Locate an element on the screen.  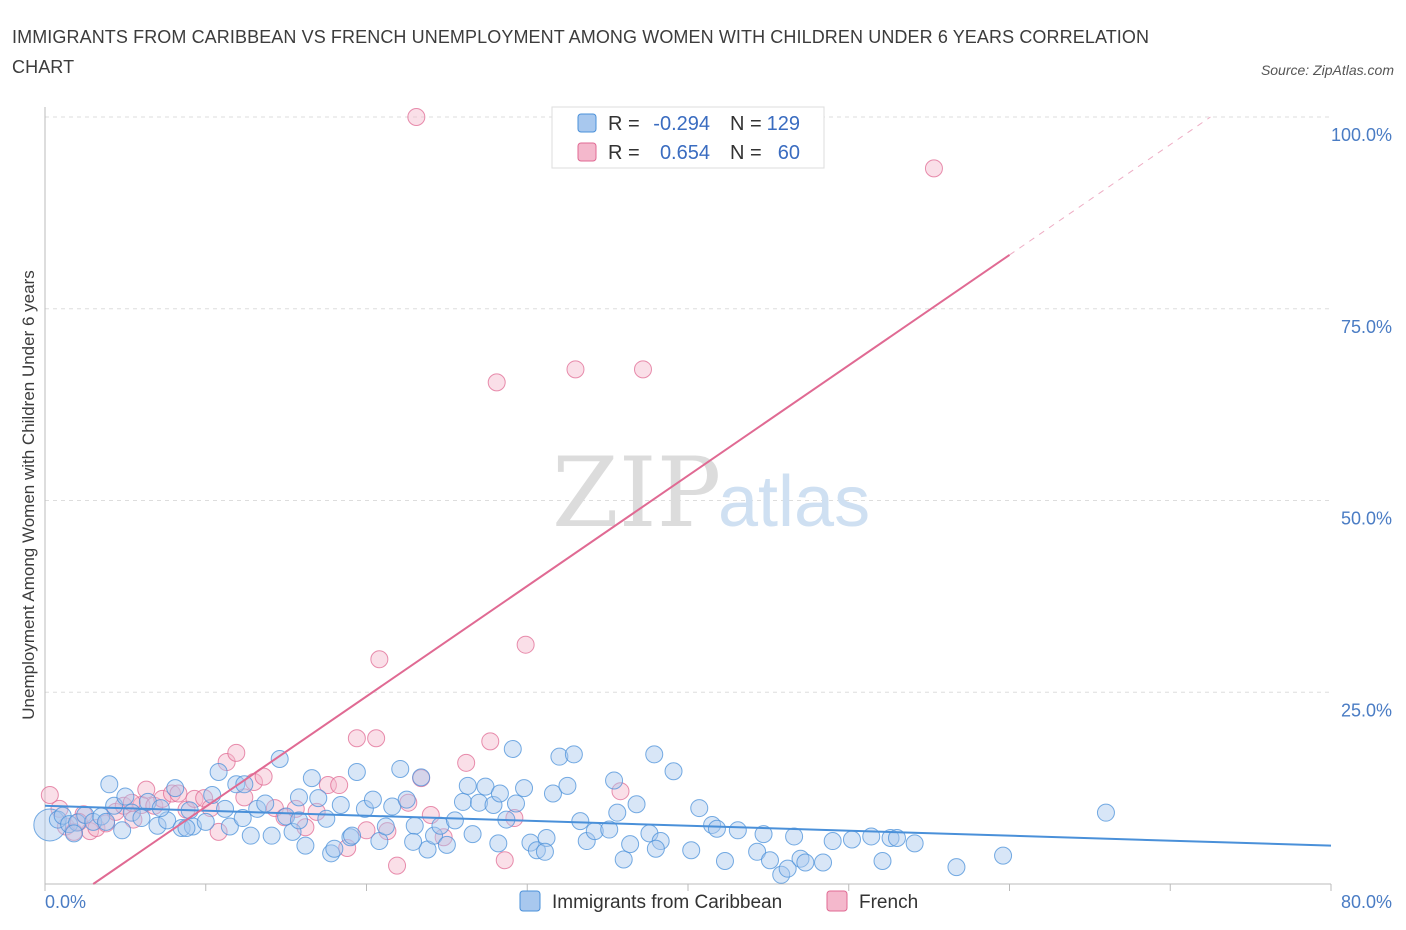
legend-n-label-french: N = is located at coordinates (746, 153).